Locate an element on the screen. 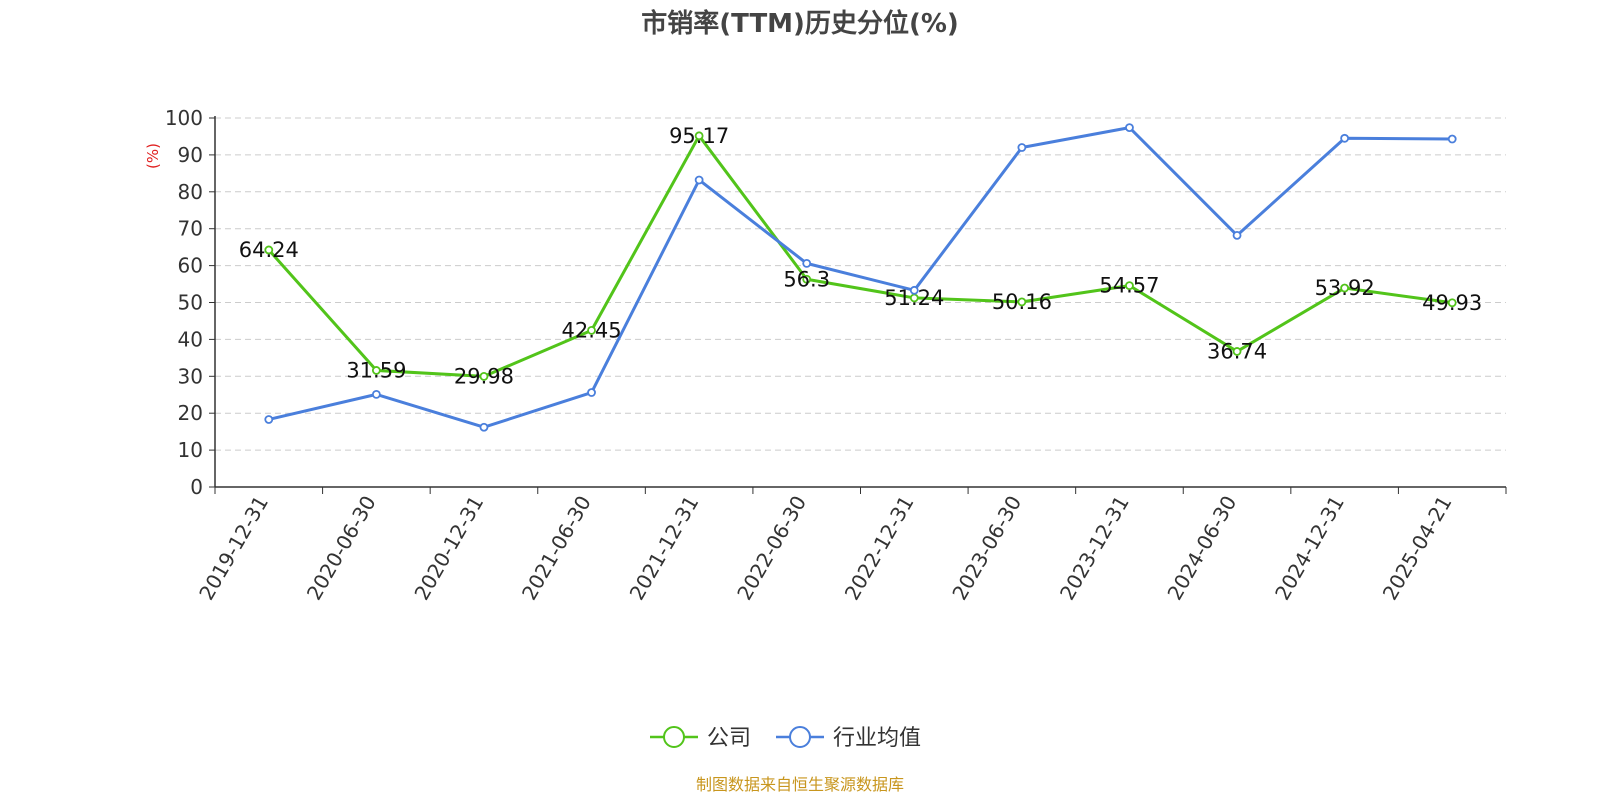 This screenshot has height=800, width=1600. y-axis: 0 10 20 30 40 50 60 70 80 90 100 is located at coordinates (190, 302).